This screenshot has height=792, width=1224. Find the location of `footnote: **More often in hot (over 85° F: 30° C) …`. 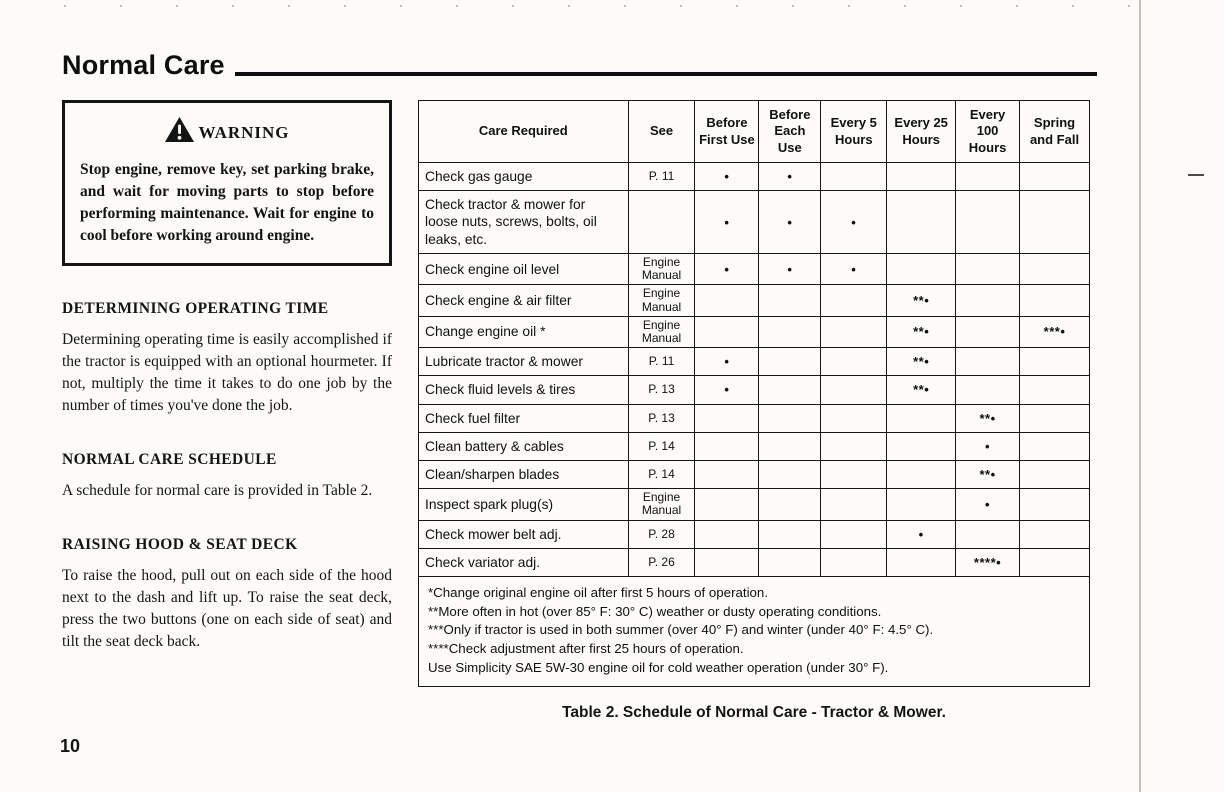

footnote: **More often in hot (over 85° F: 30° C) … is located at coordinates (655, 611).